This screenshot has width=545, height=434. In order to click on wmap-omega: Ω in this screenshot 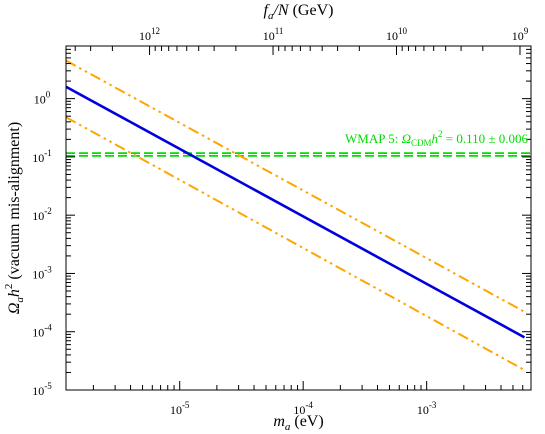, I will do `click(406, 138)`.